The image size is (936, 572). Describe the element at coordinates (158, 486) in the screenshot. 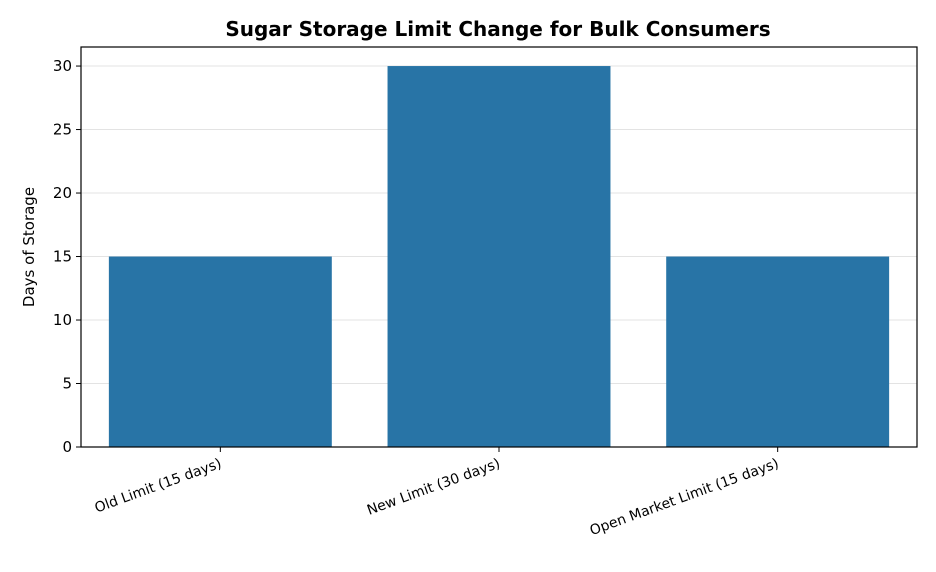

I see `x-tick-label: Old Limit (15 days)` at that location.